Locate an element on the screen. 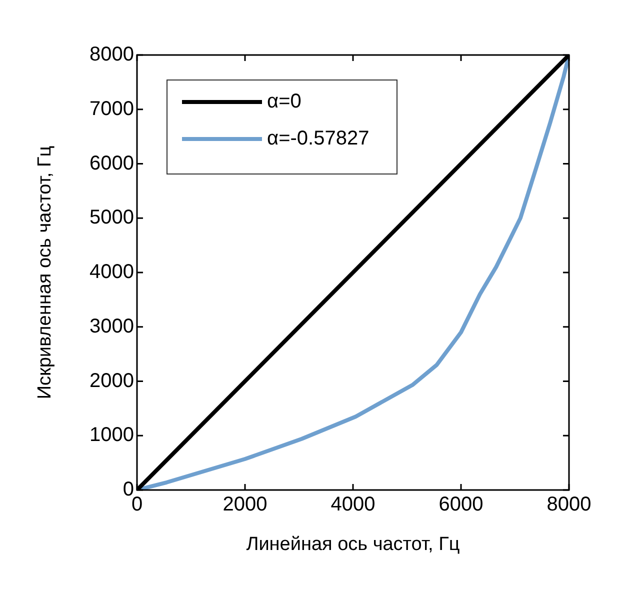 This screenshot has width=641, height=607. legend-label: α=-0.57827 is located at coordinates (318, 139).